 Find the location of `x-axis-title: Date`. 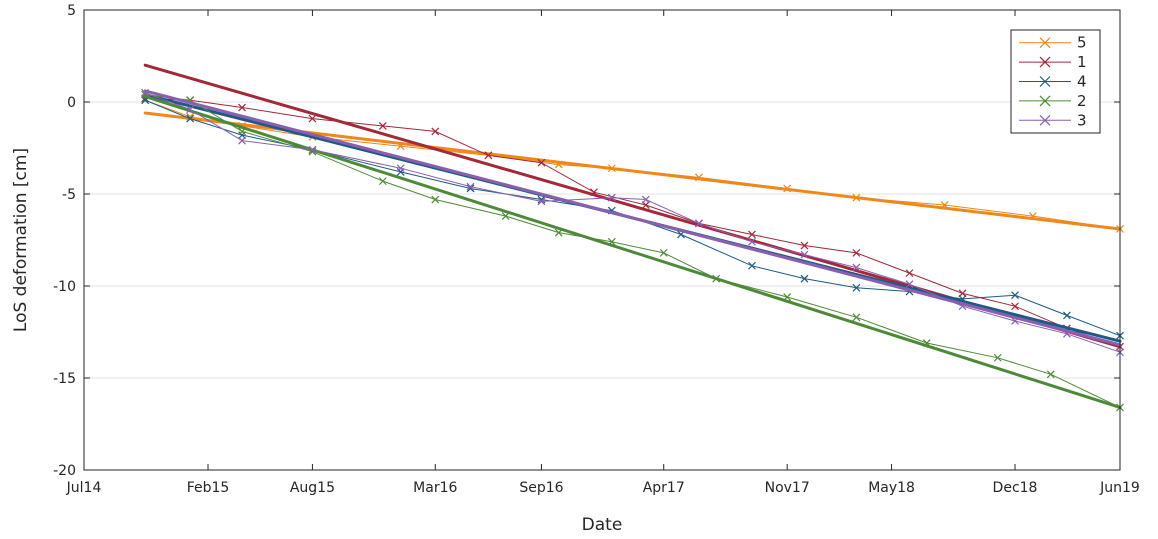

x-axis-title: Date is located at coordinates (602, 525).